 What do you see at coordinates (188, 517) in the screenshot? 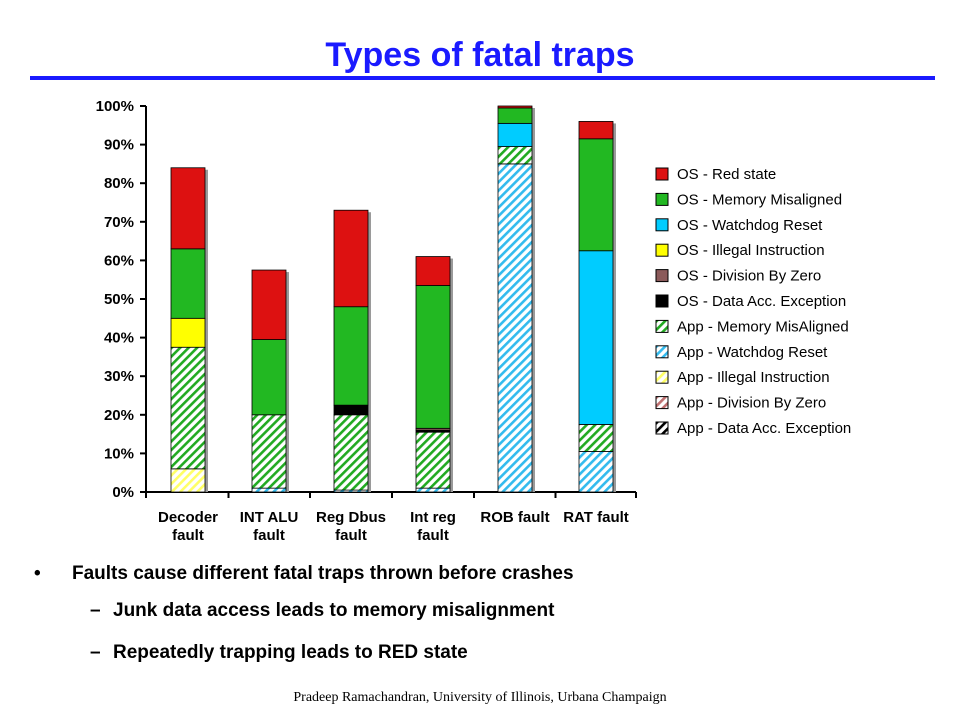
I see `x-category-label-line: Decoder` at bounding box center [188, 517].